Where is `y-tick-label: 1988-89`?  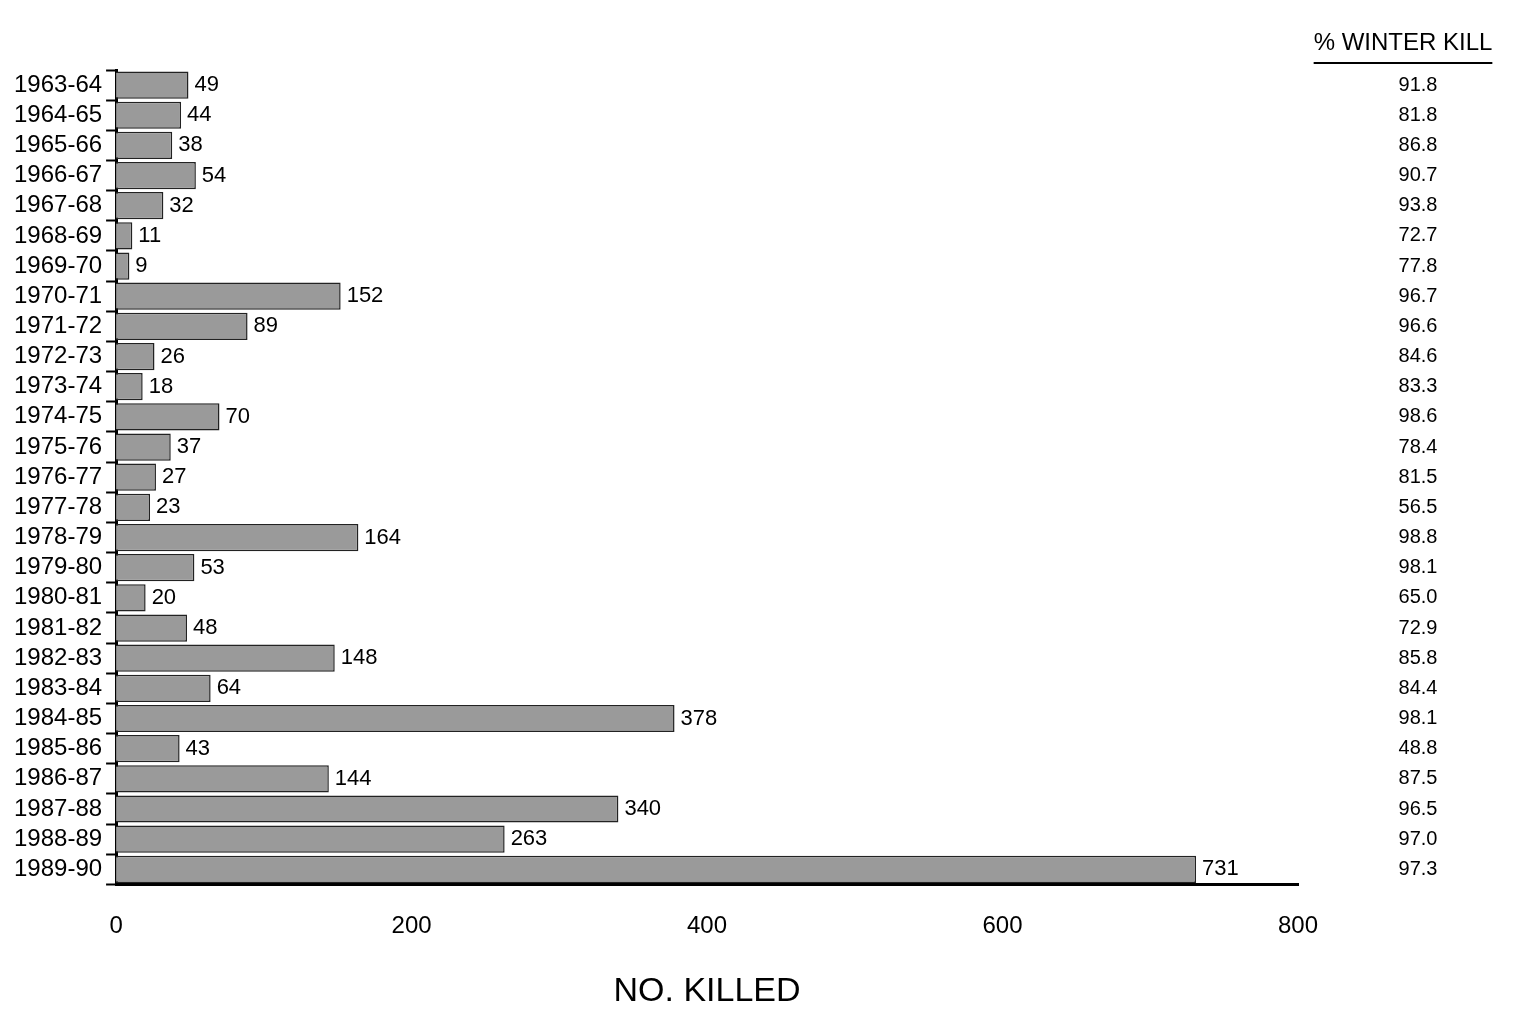
y-tick-label: 1988-89 is located at coordinates (58, 837).